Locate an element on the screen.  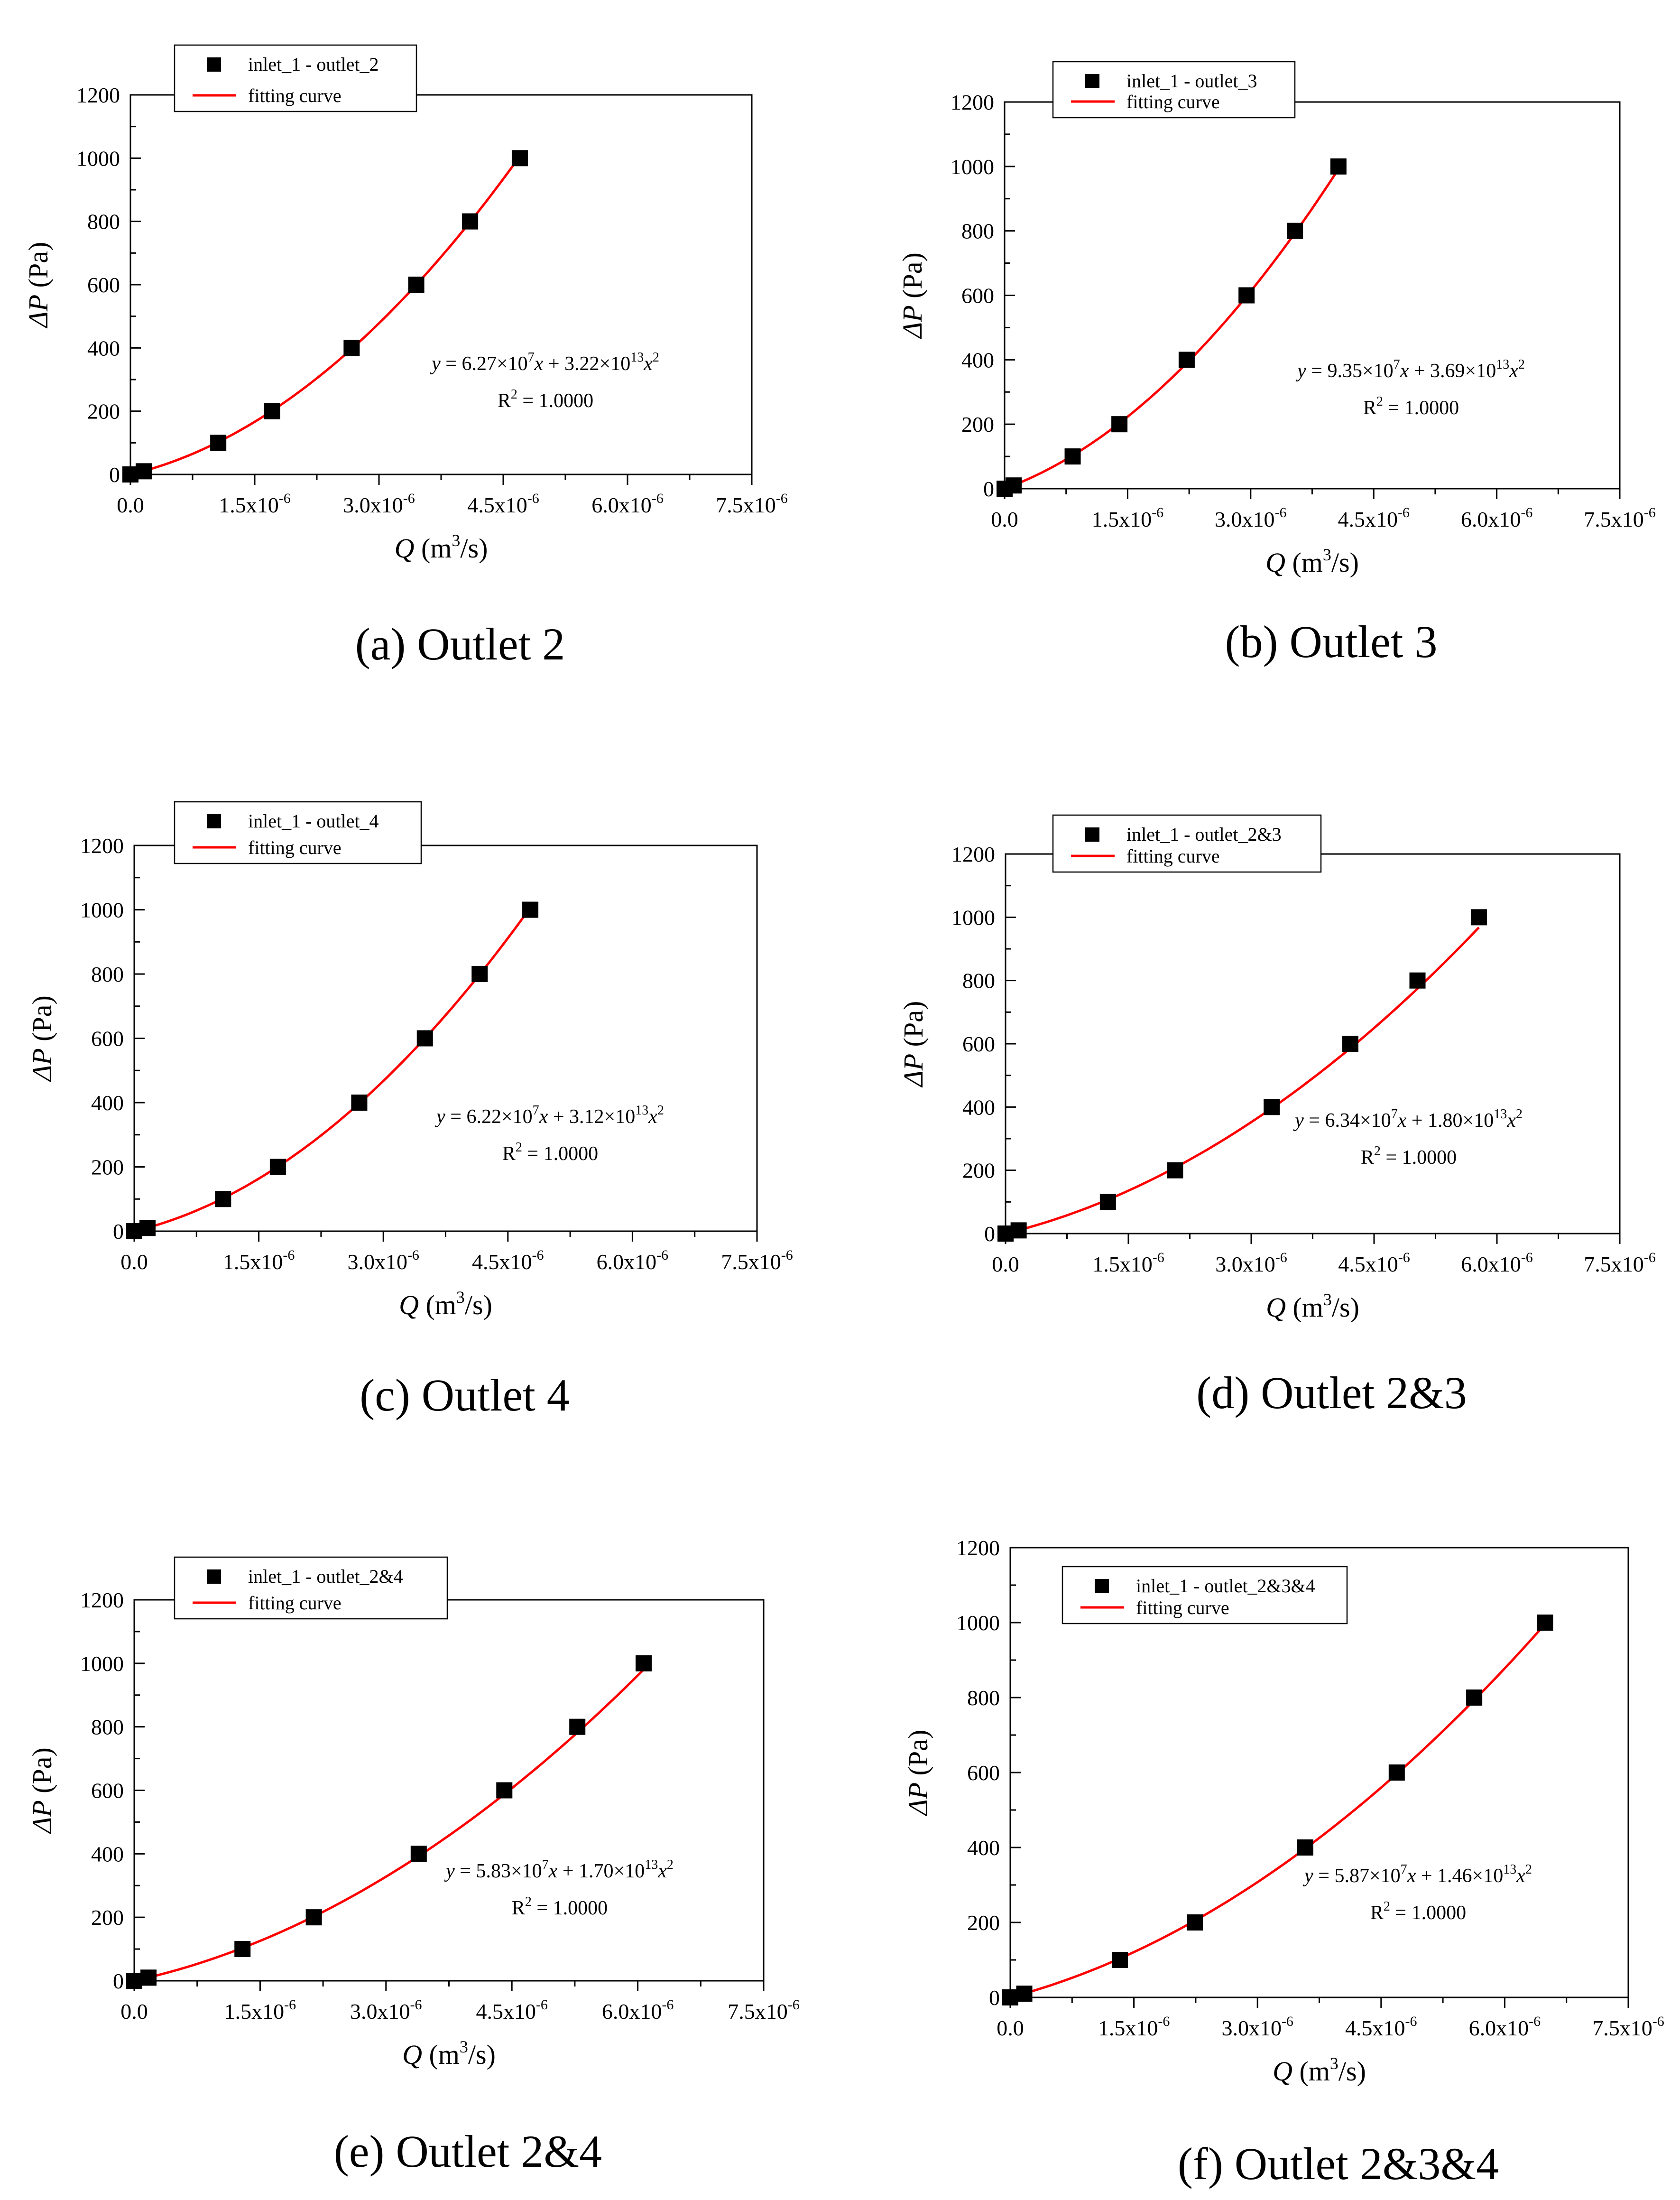
eq-a: = 9.35×10 is located at coordinates (1350, 371).